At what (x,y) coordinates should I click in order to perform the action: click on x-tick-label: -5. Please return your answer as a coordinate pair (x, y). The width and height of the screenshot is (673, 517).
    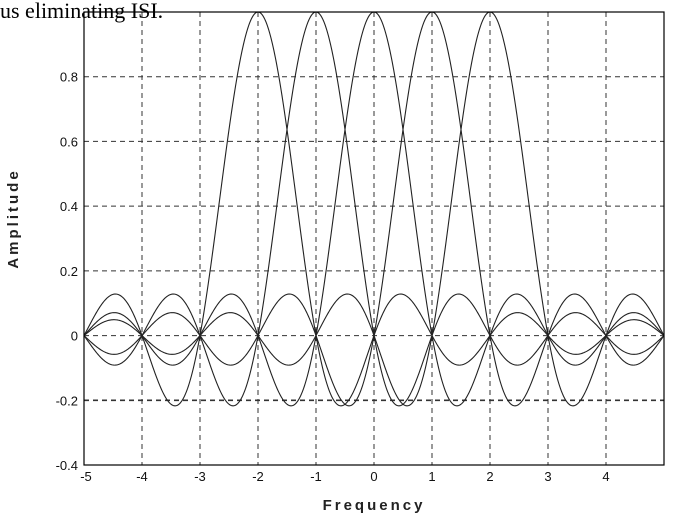
    Looking at the image, I should click on (86, 476).